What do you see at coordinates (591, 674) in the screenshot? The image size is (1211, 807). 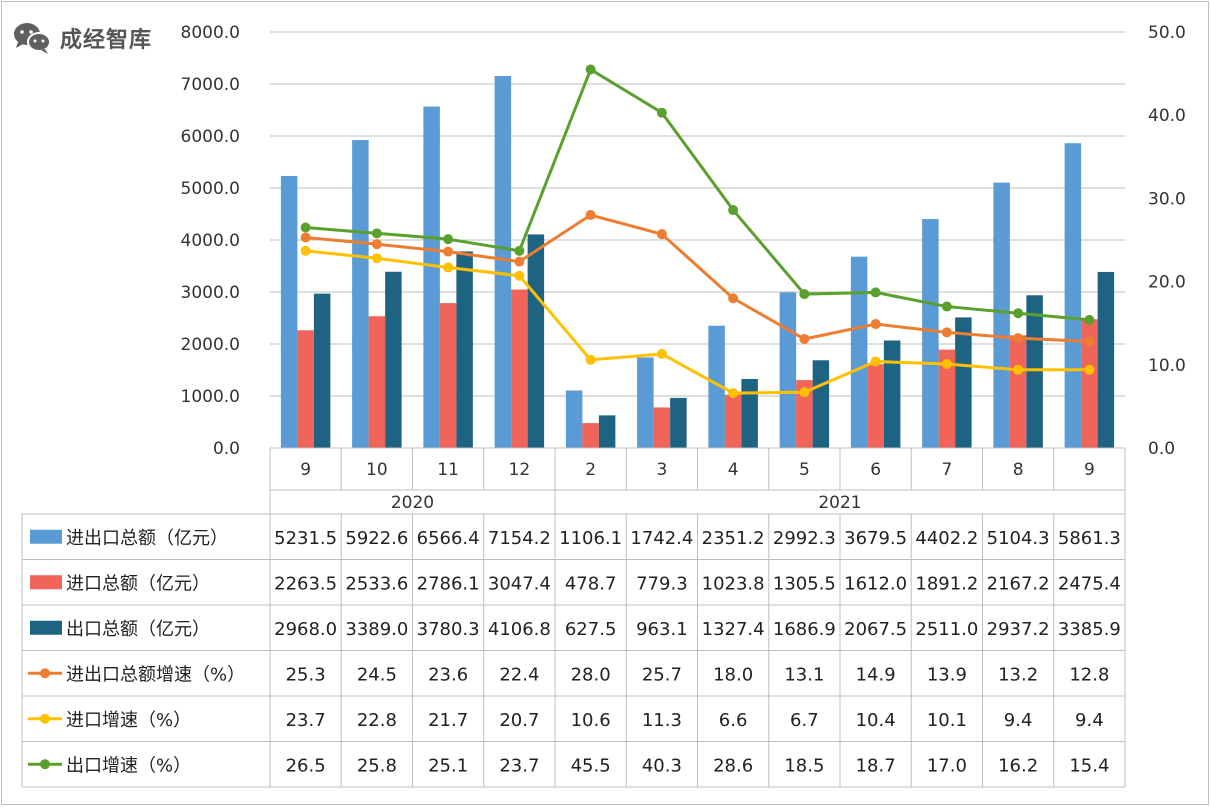 I see `data-label: 28.0` at bounding box center [591, 674].